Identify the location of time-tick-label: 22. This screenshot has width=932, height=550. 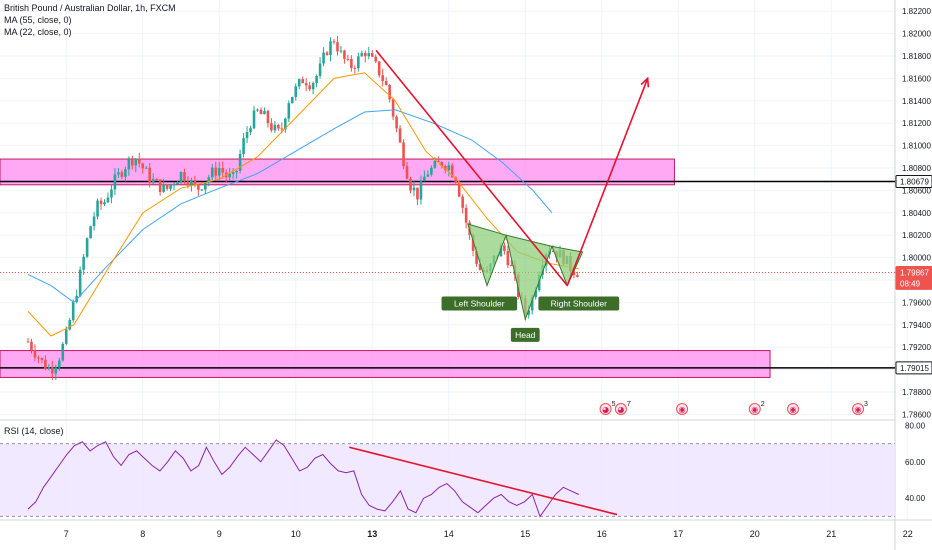
(908, 534).